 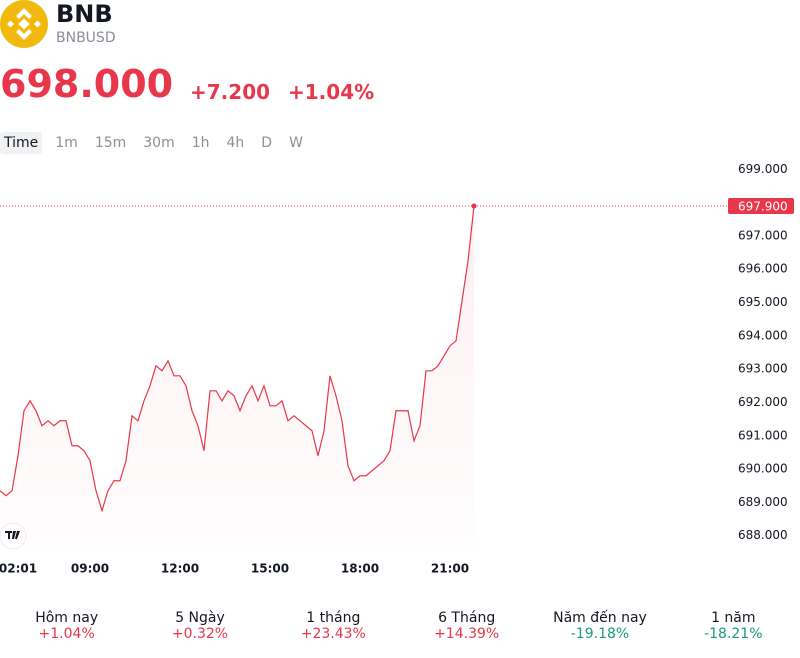 What do you see at coordinates (200, 618) in the screenshot?
I see `period-label: 5 Ngày` at bounding box center [200, 618].